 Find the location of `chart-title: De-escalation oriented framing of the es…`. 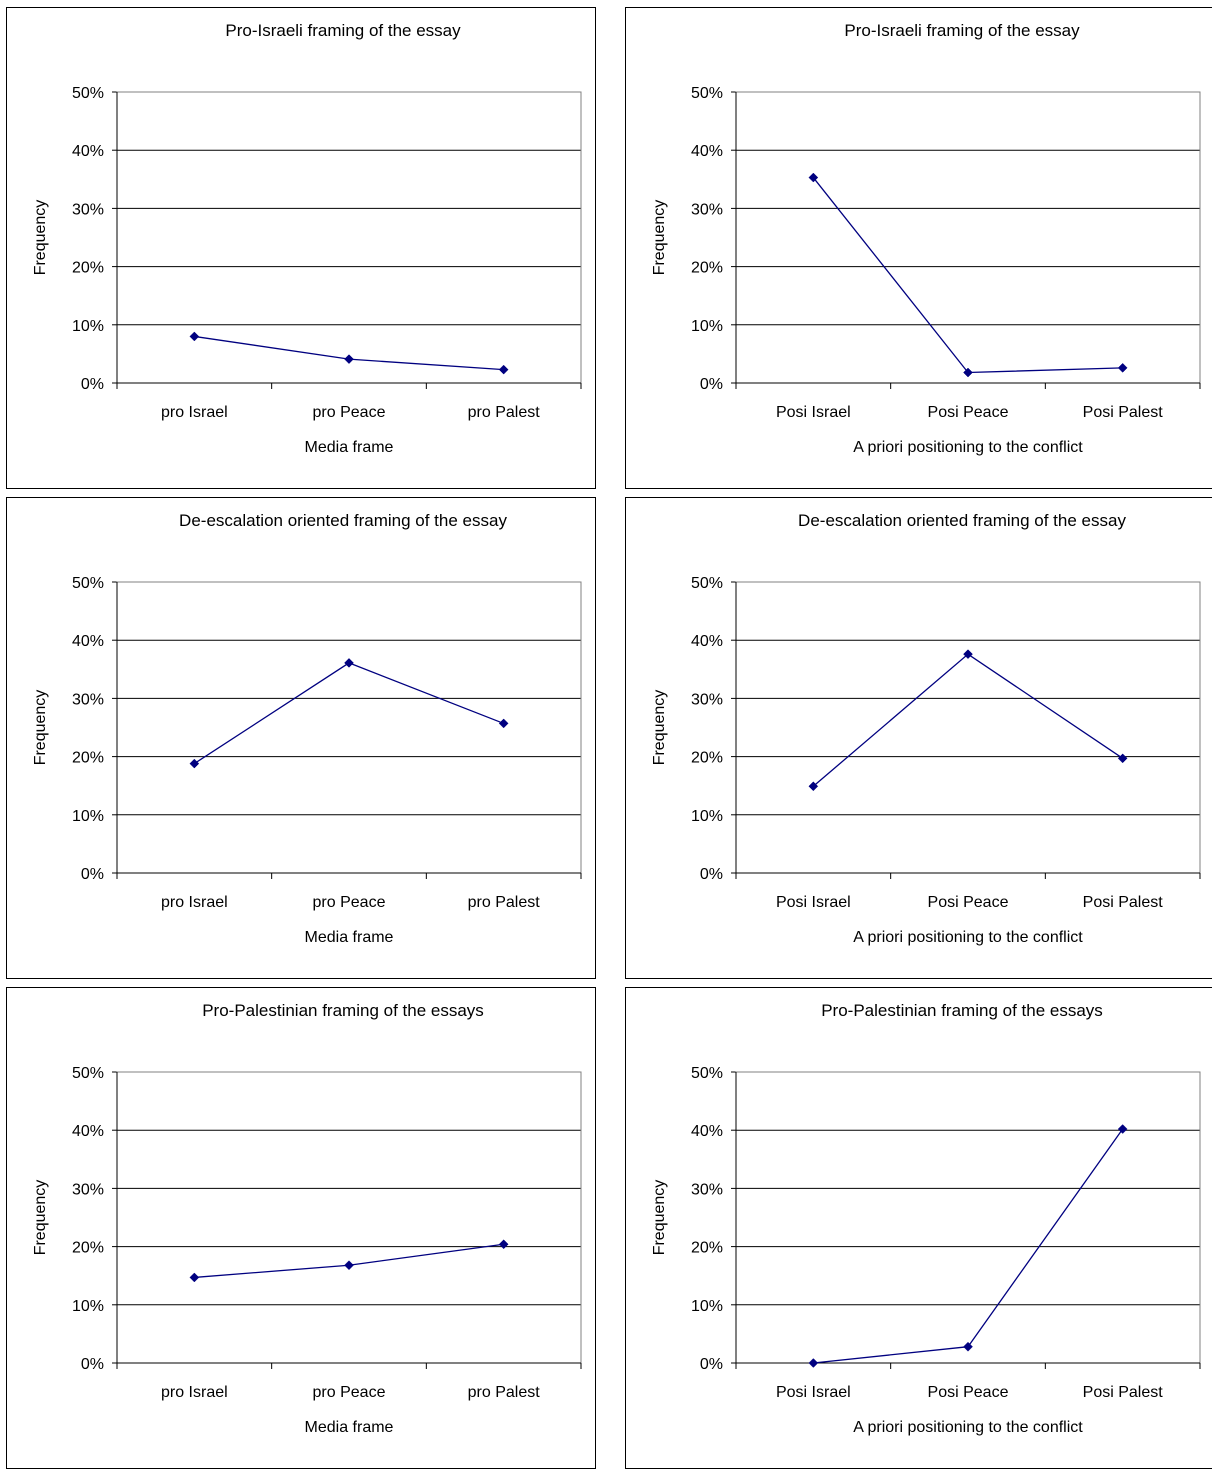

chart-title: De-escalation oriented framing of the es… is located at coordinates (343, 520).